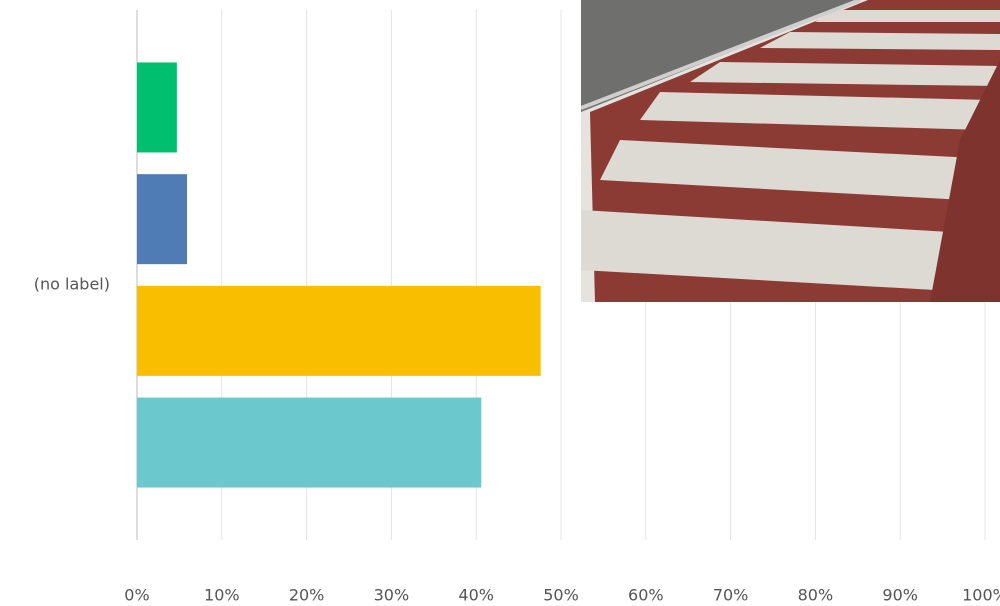 The image size is (1000, 606). I want to click on x-tick-label: 70%, so click(731, 595).